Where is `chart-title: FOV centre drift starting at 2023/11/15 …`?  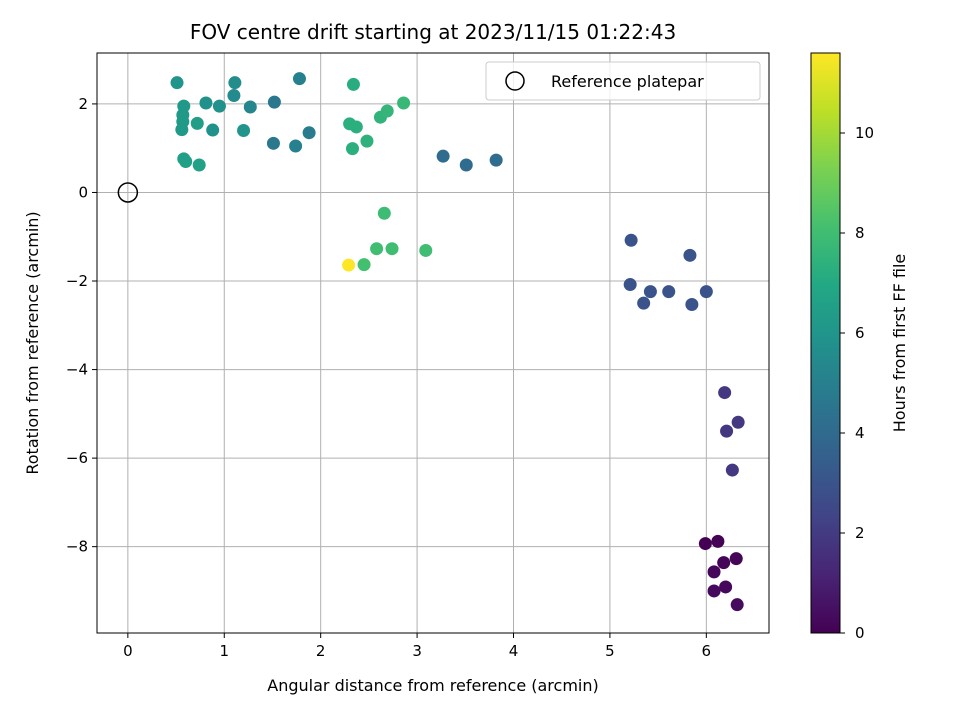 chart-title: FOV centre drift starting at 2023/11/15 … is located at coordinates (433, 32).